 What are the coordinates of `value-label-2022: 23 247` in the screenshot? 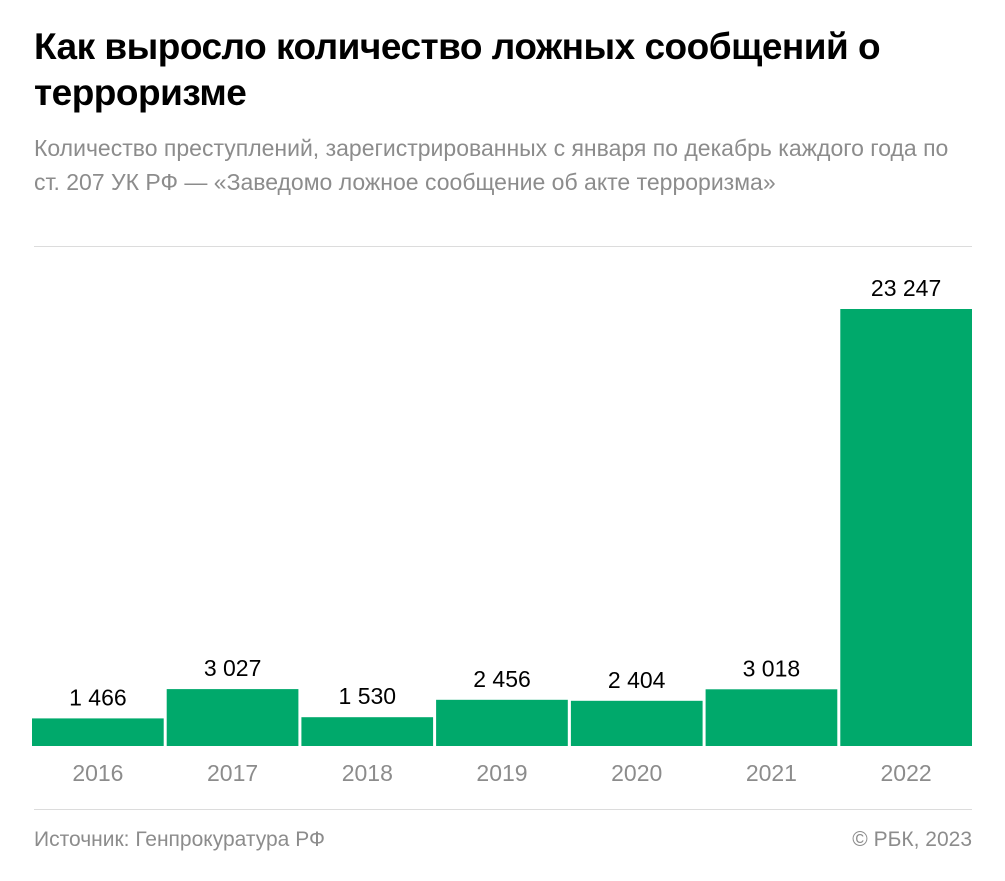 It's located at (906, 288).